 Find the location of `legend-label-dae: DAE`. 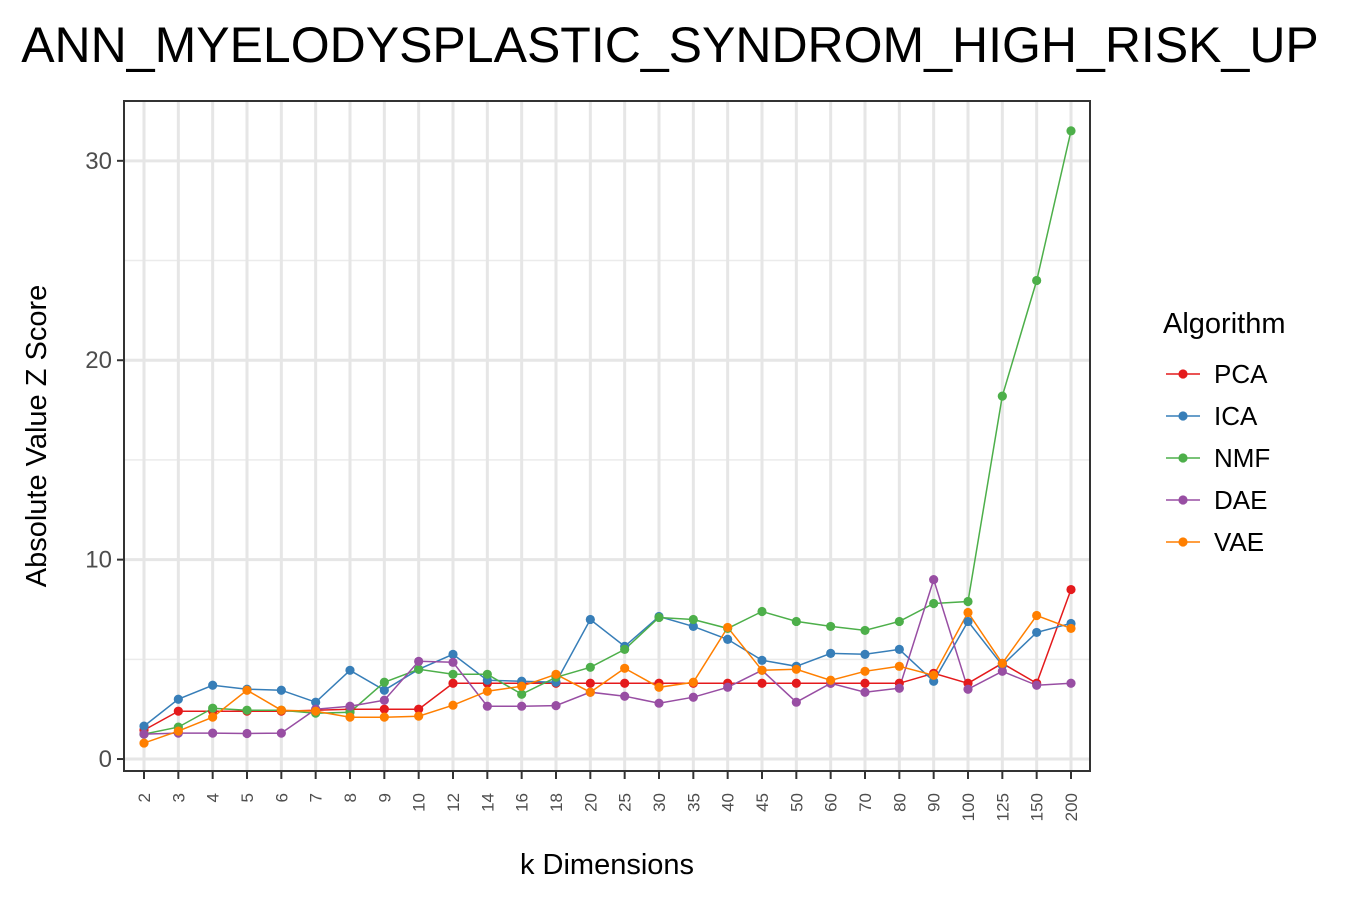

legend-label-dae: DAE is located at coordinates (1240, 500).